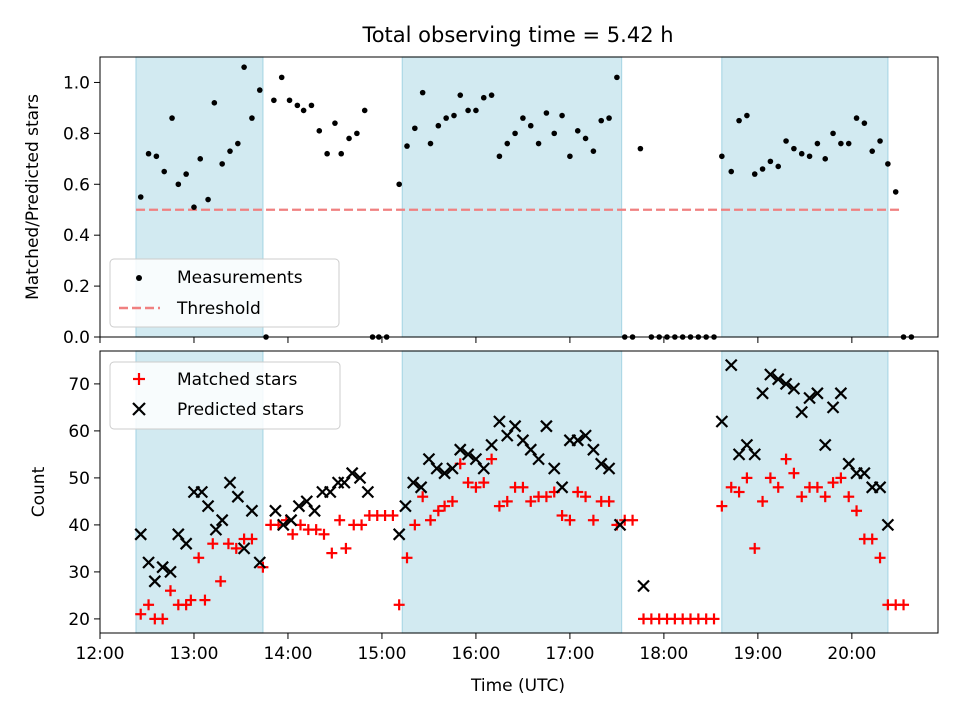  I want to click on x-tick-label: 18:00, so click(663, 654).